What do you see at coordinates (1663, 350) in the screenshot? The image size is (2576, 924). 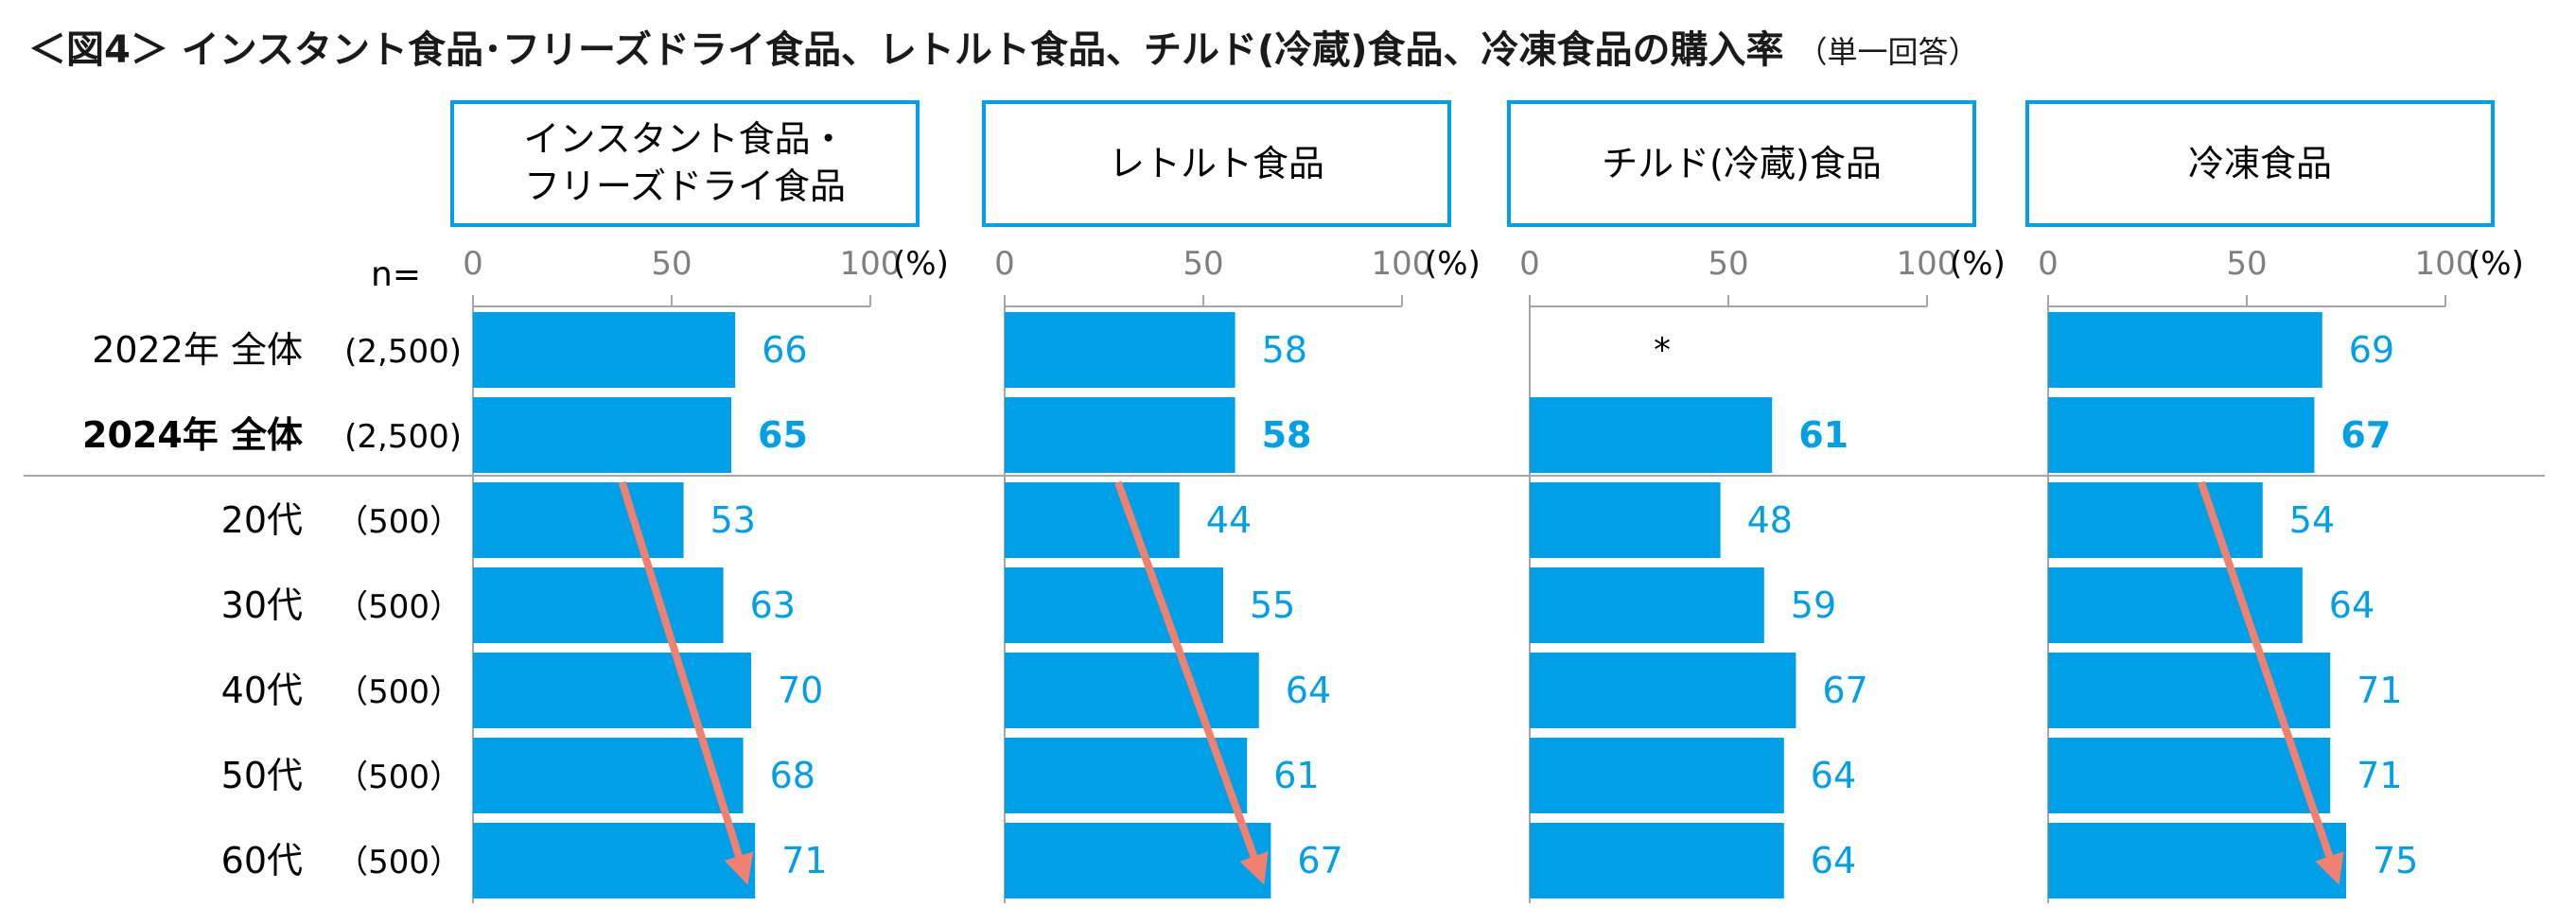 I see `missing-marker: *` at bounding box center [1663, 350].